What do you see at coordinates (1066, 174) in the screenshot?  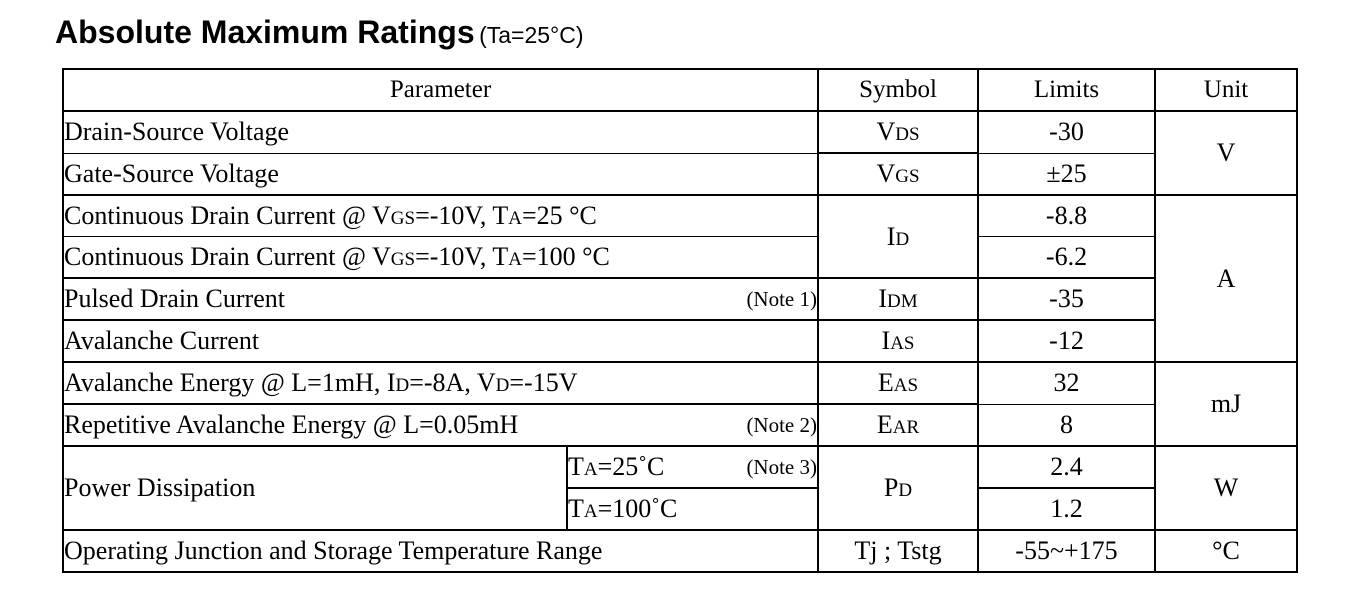 I see `limit-cell: ±25` at bounding box center [1066, 174].